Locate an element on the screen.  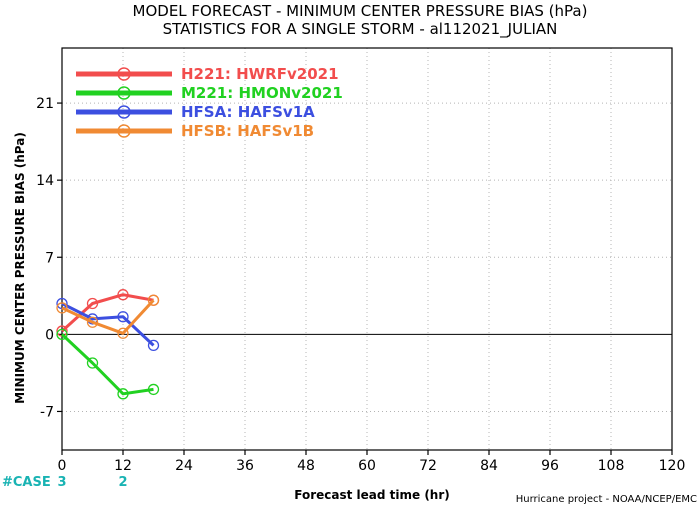
x-tick-label: 12 is located at coordinates (123, 466).